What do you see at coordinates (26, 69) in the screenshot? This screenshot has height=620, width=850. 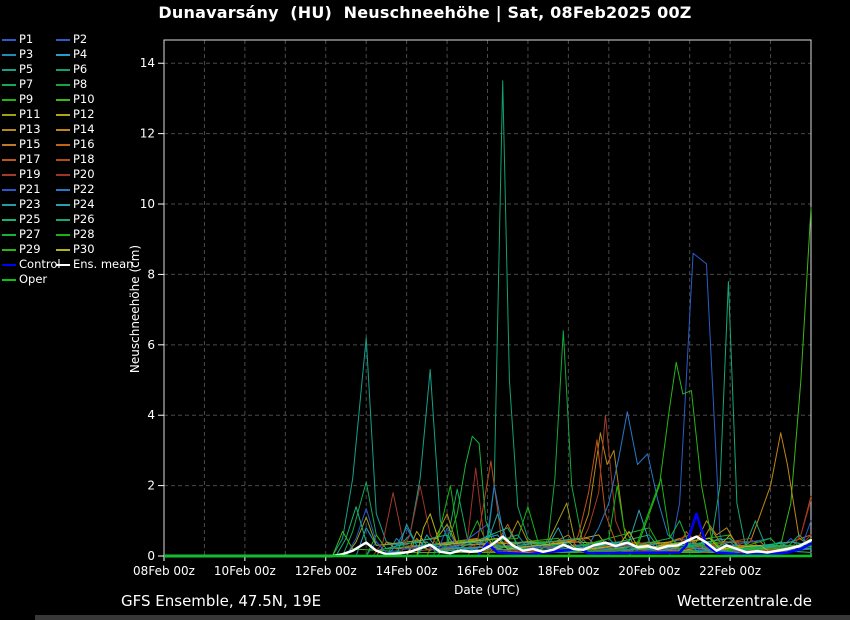 I see `legend-label: P5` at bounding box center [26, 69].